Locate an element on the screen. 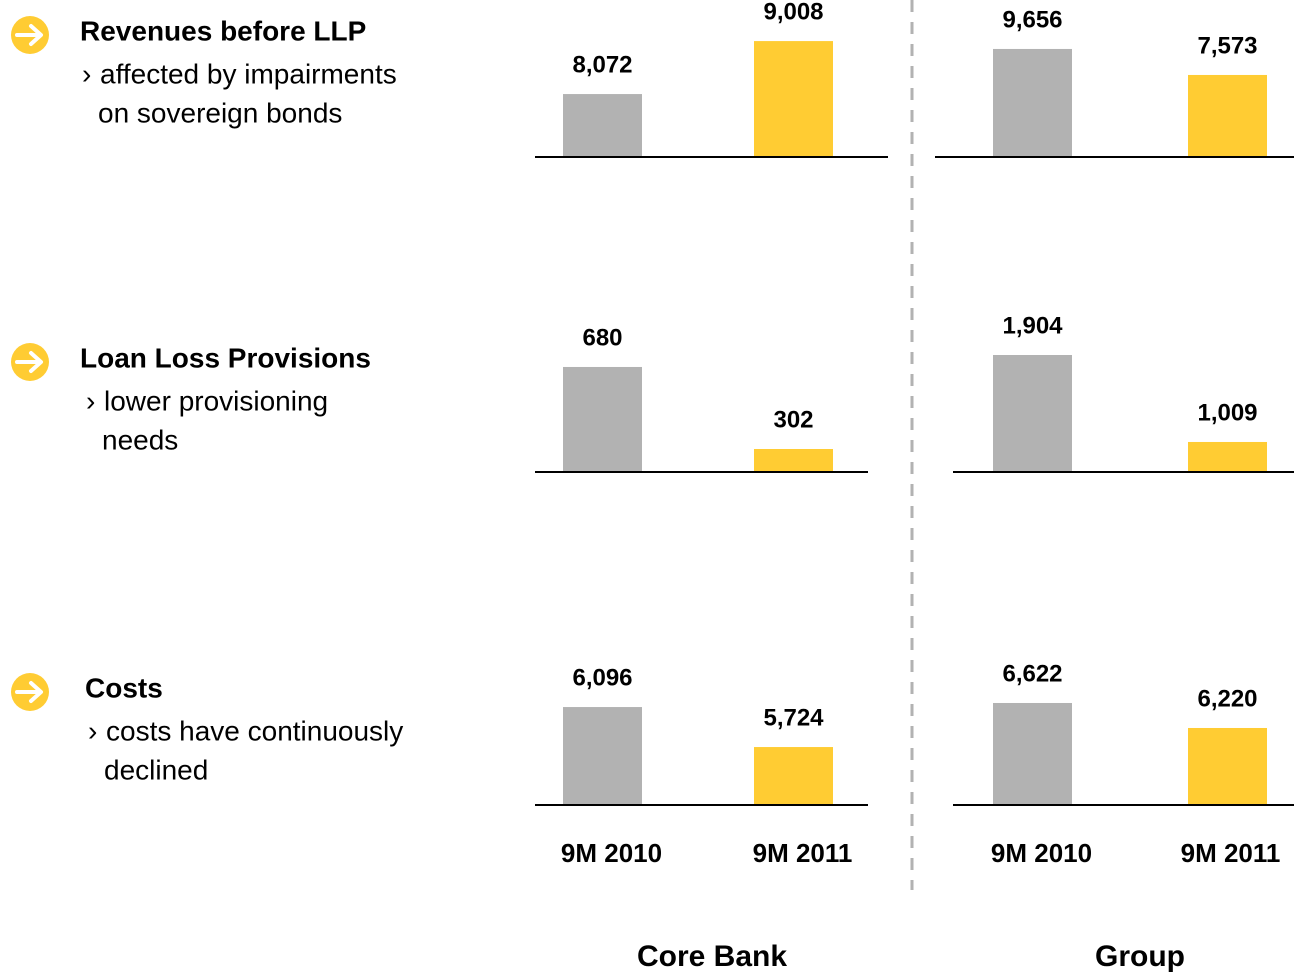 The image size is (1294, 979). row-note: declined is located at coordinates (156, 769).